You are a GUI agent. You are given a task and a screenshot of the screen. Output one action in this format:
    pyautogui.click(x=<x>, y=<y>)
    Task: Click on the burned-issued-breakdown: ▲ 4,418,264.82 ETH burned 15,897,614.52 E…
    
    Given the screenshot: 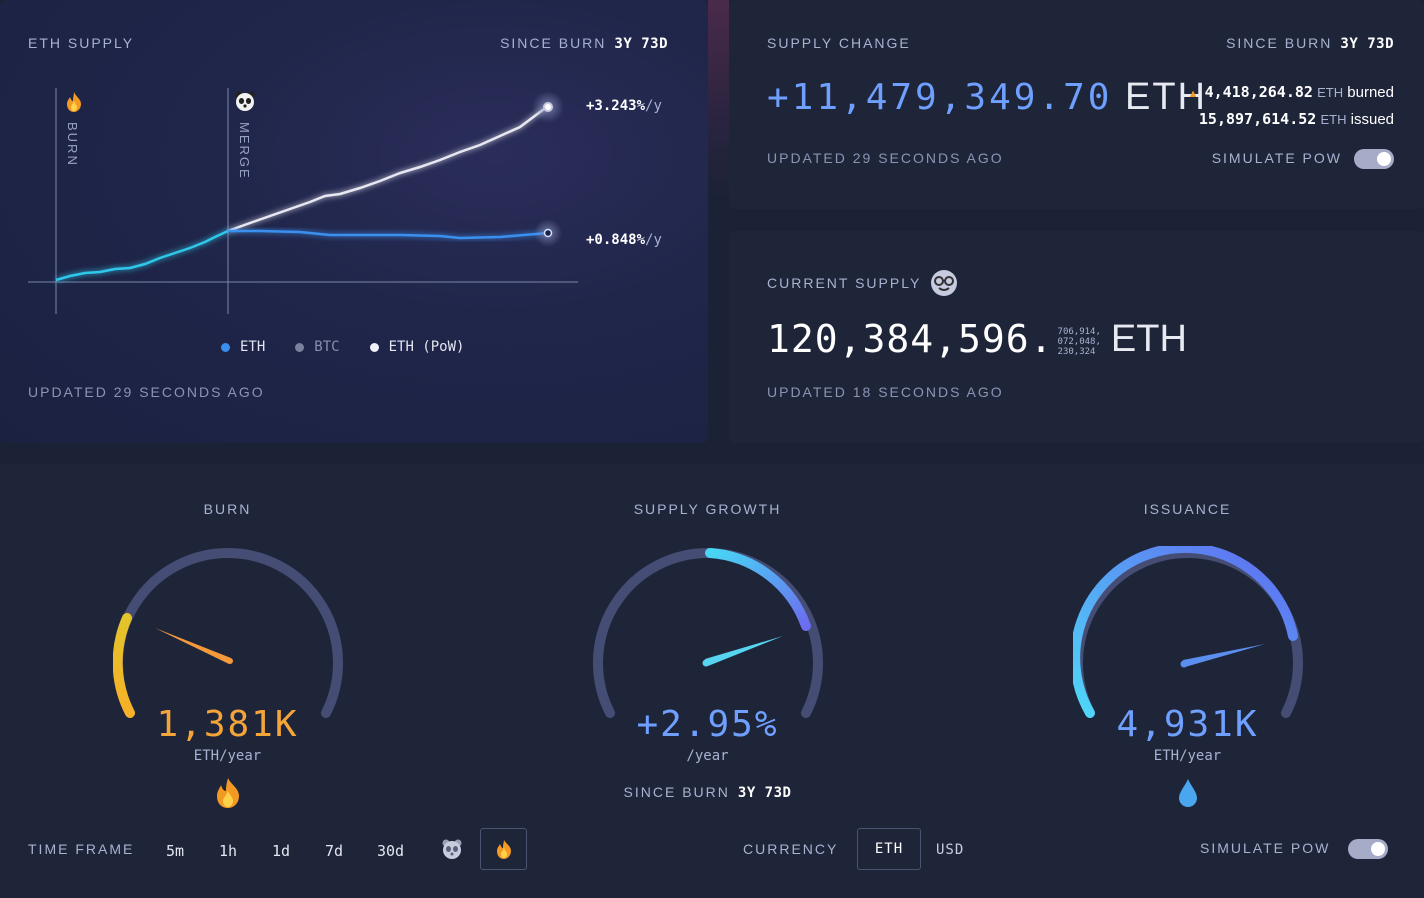 What is the action you would take?
    pyautogui.click(x=1291, y=106)
    